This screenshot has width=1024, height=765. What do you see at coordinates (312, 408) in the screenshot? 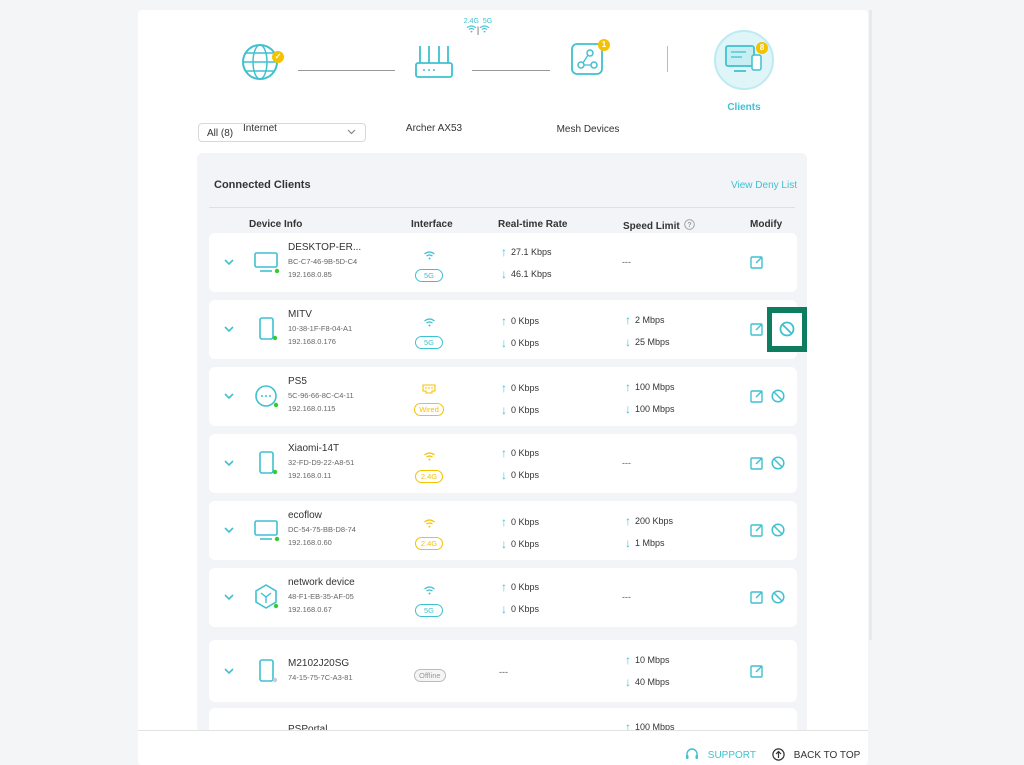
I see `client-ip: 192.168.0.115` at bounding box center [312, 408].